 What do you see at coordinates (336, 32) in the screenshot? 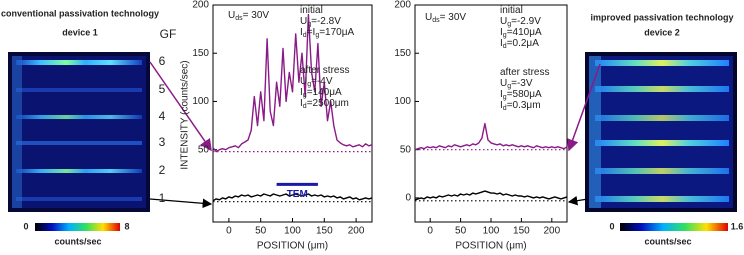
I see `annotation-text: =170μA` at bounding box center [336, 32].